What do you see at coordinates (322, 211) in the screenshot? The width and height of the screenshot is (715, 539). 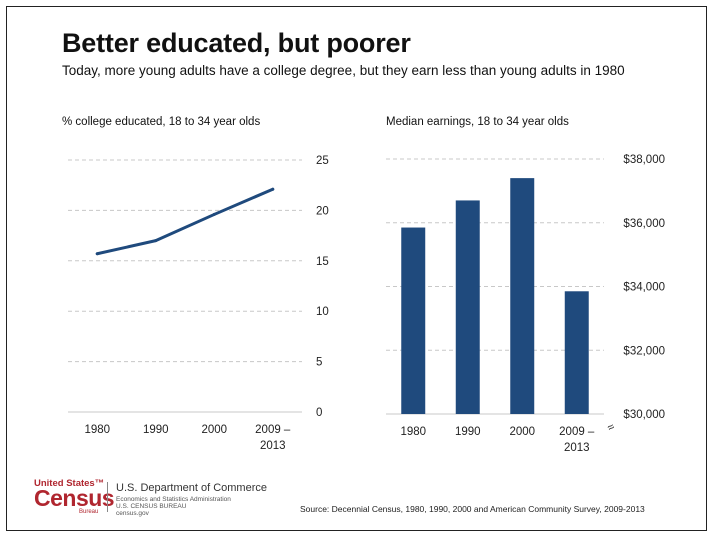 I see `y-tick-label: 20` at bounding box center [322, 211].